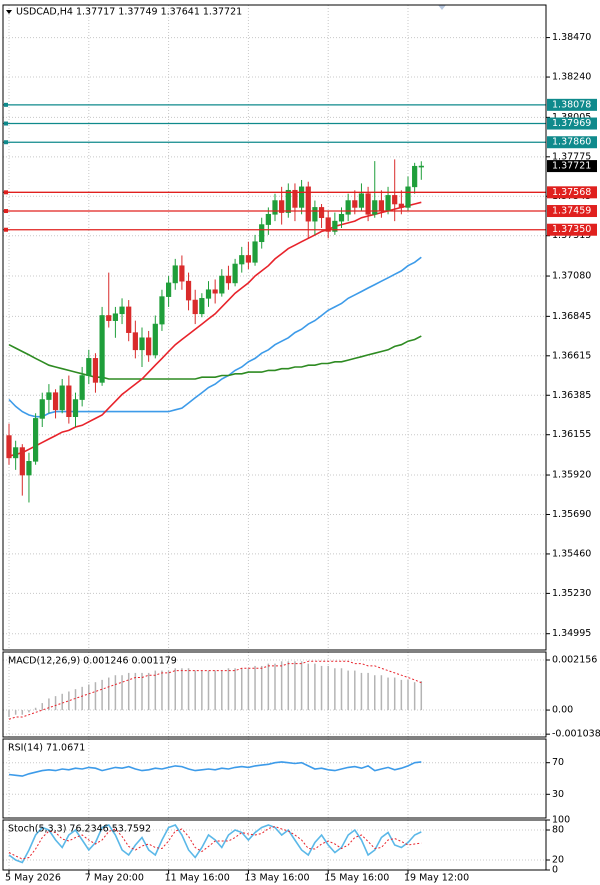 The height and width of the screenshot is (885, 600). I want to click on level-label: 1.37350, so click(571, 229).